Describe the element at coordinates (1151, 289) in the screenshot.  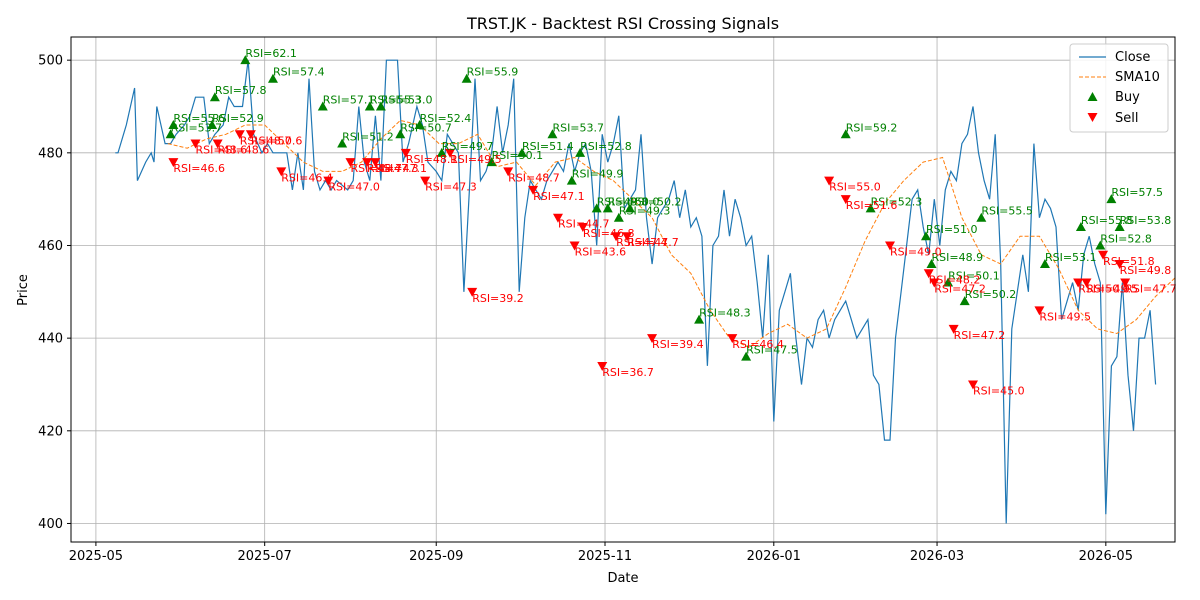
I see `sell-annotation: RSI=47.7` at that location.